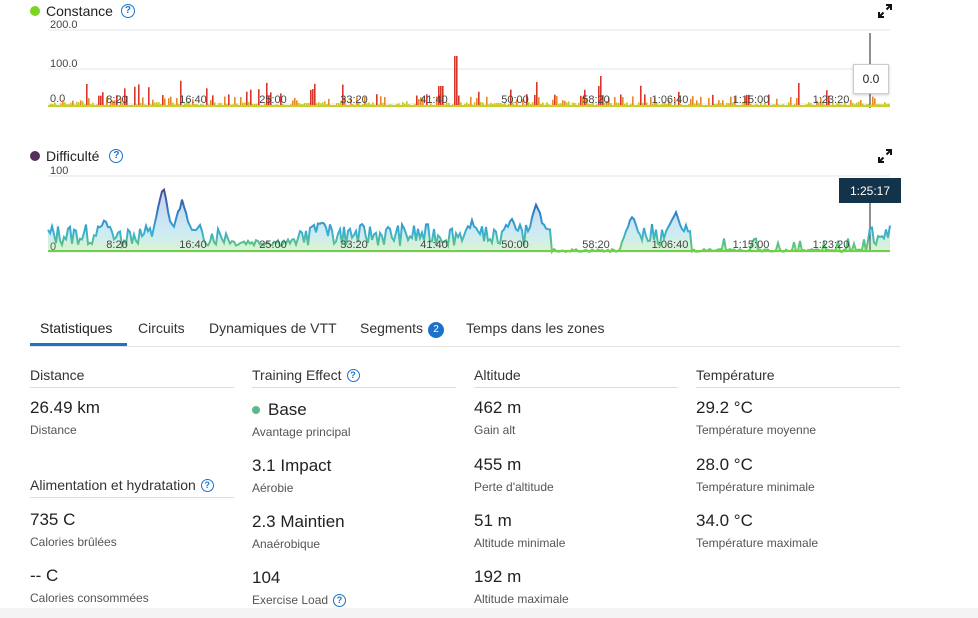  What do you see at coordinates (535, 328) in the screenshot?
I see `tab-temps-zones: Temps dans les zones` at bounding box center [535, 328].